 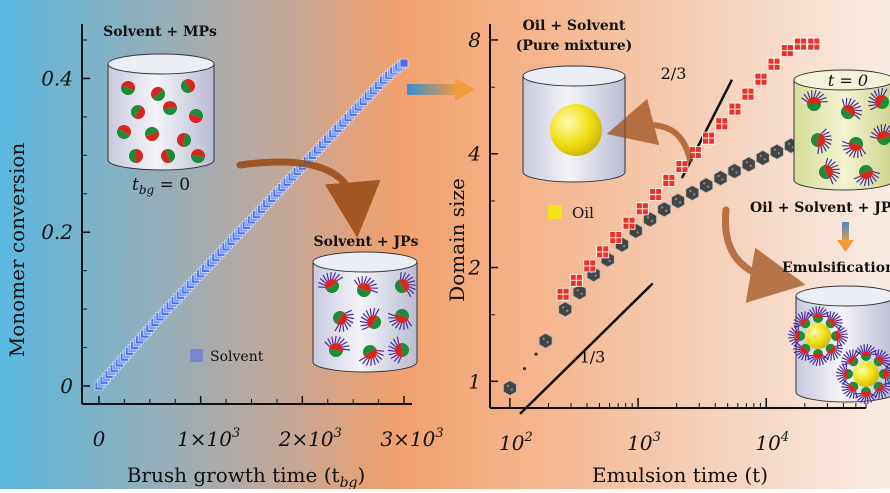 What do you see at coordinates (674, 73) in the screenshot?
I see `slope-label-two-thirds: 2/3` at bounding box center [674, 73].